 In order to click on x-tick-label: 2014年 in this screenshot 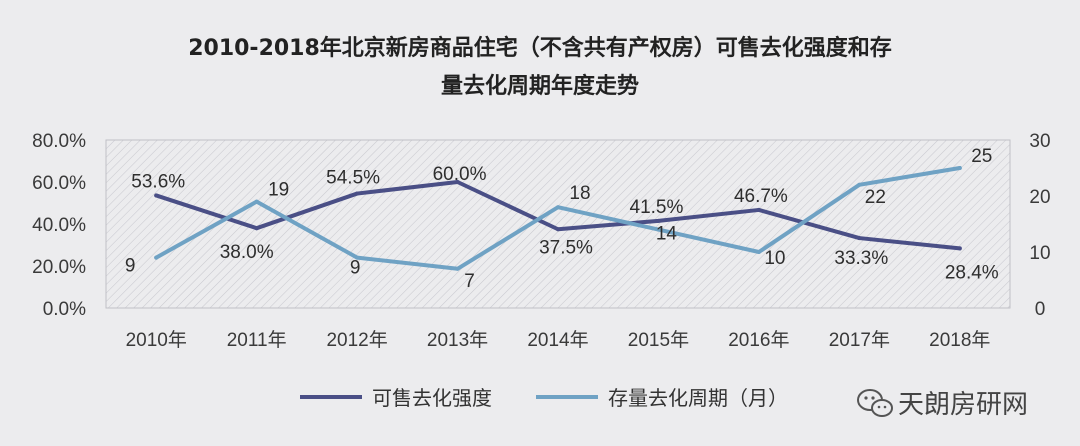, I will do `click(557, 340)`.